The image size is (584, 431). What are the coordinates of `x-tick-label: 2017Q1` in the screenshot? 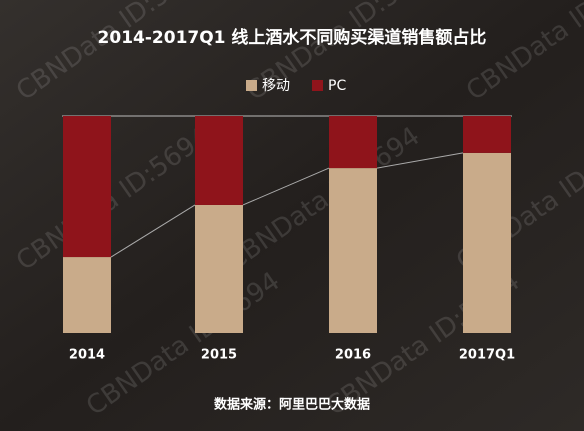 It's located at (487, 355).